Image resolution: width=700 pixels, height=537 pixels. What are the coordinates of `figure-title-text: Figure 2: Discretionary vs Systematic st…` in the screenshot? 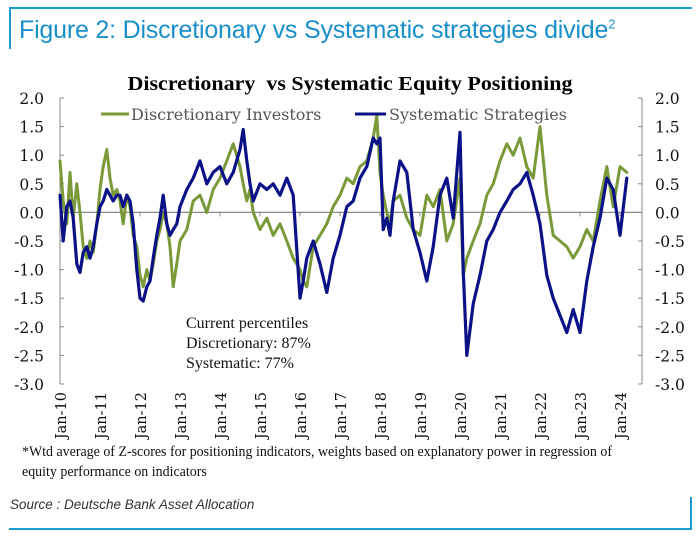 It's located at (314, 30).